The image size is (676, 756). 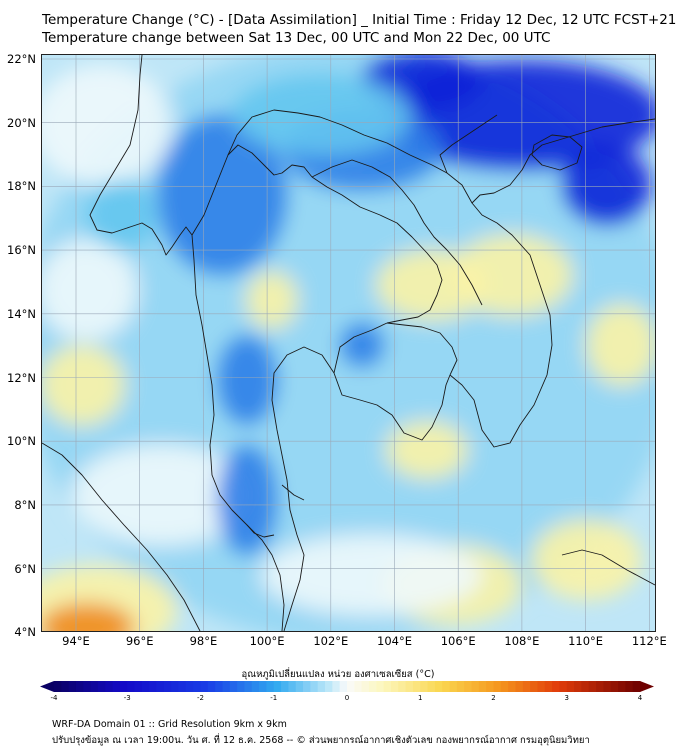 I want to click on latitude-label: 8°N, so click(x=25, y=504).